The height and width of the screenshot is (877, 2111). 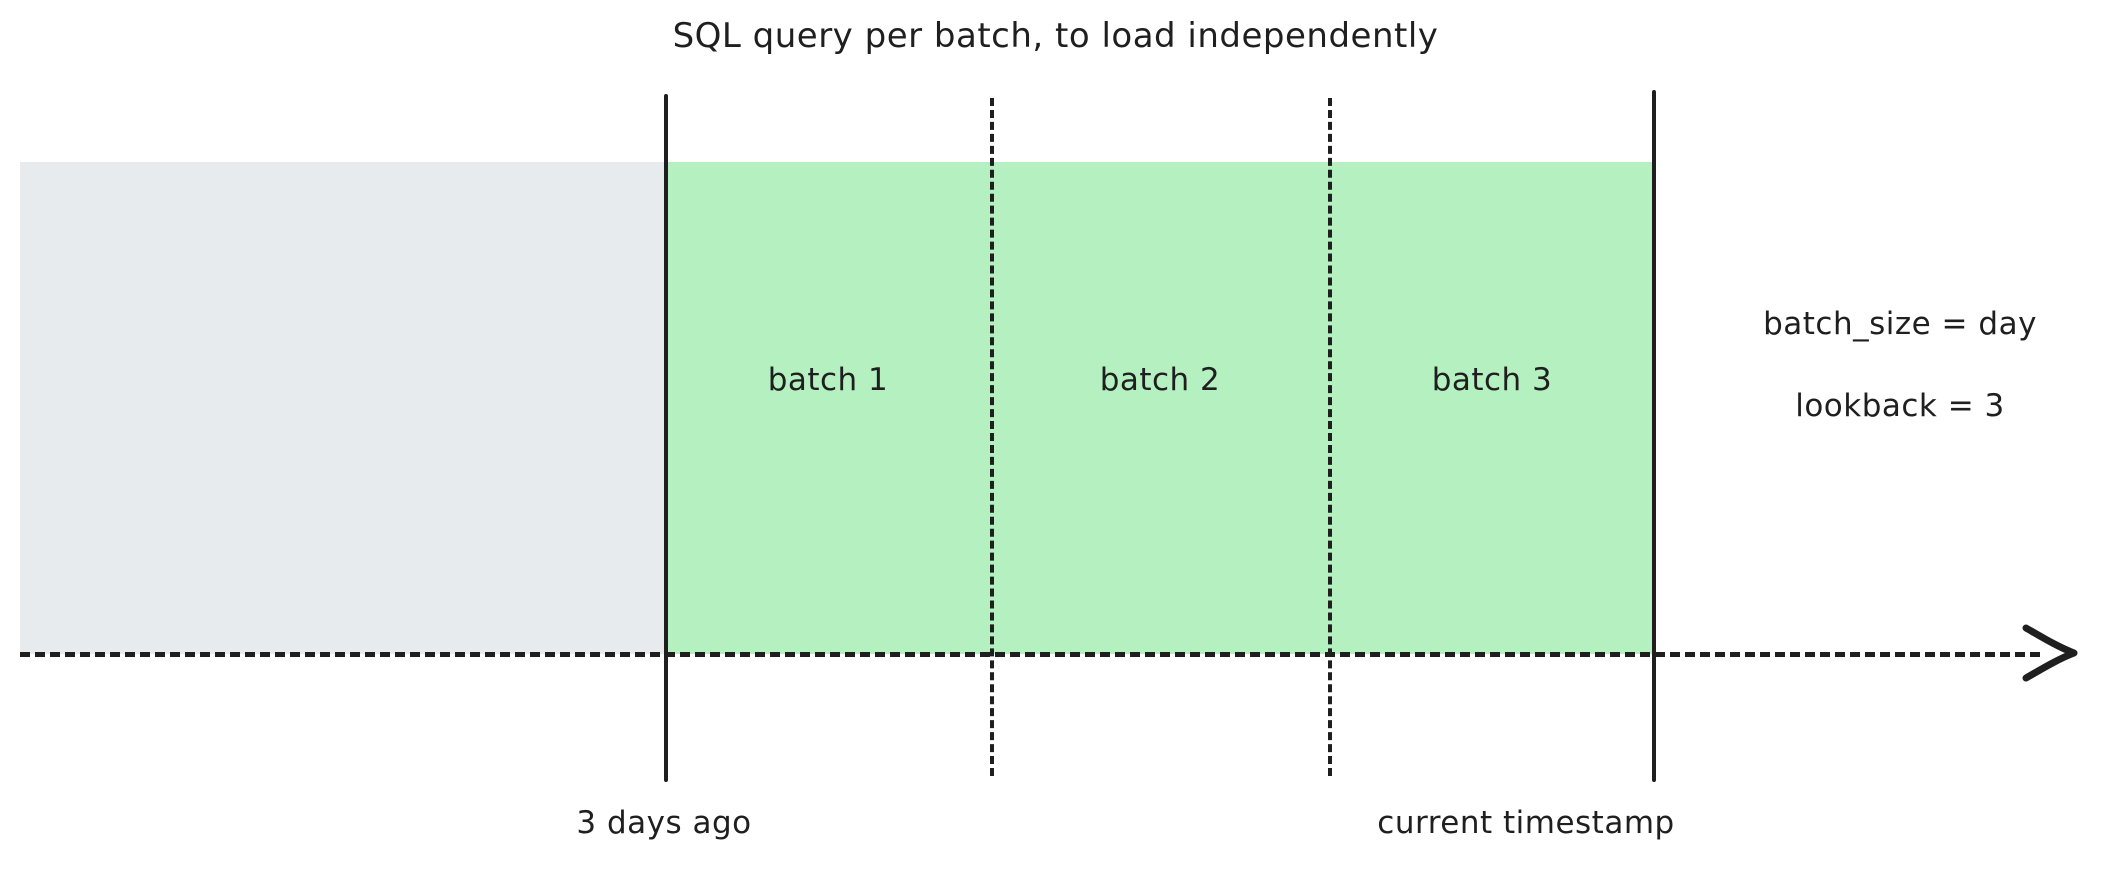 I want to click on axis-label-start: 3 days ago, so click(x=664, y=823).